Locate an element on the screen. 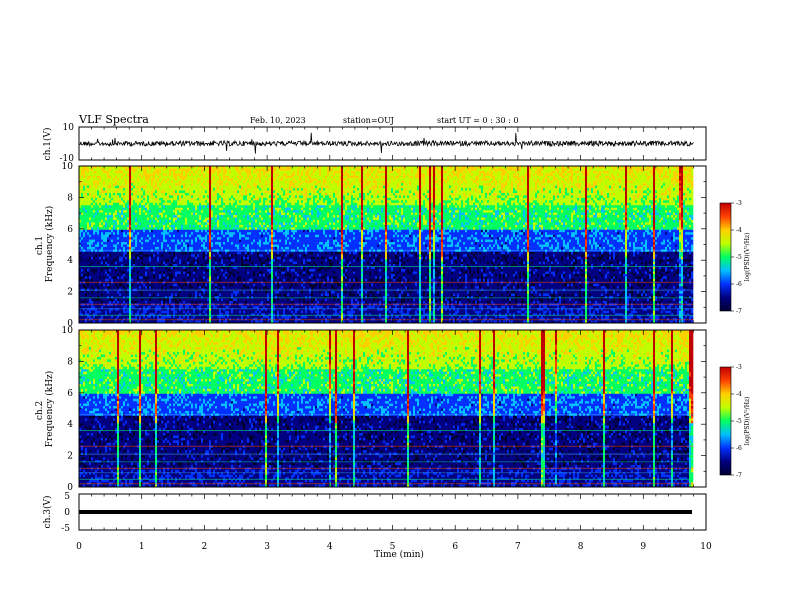 The width and height of the screenshot is (792, 612). colorbar-ch2: -3 -4 -5 -6 -7 log(PSD)(V²/Hz) is located at coordinates (735, 421).